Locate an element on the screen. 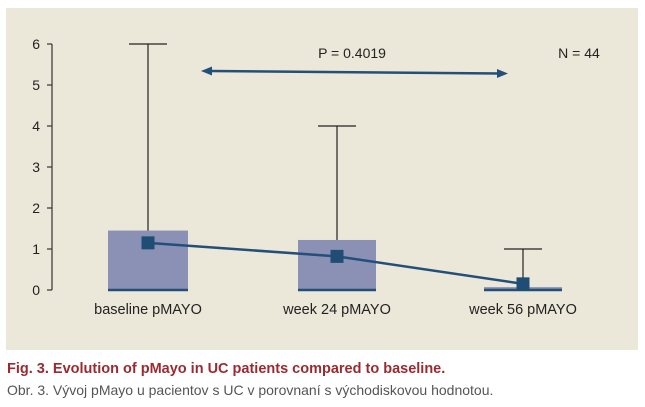 The image size is (645, 407). box-rect is located at coordinates (337, 264).